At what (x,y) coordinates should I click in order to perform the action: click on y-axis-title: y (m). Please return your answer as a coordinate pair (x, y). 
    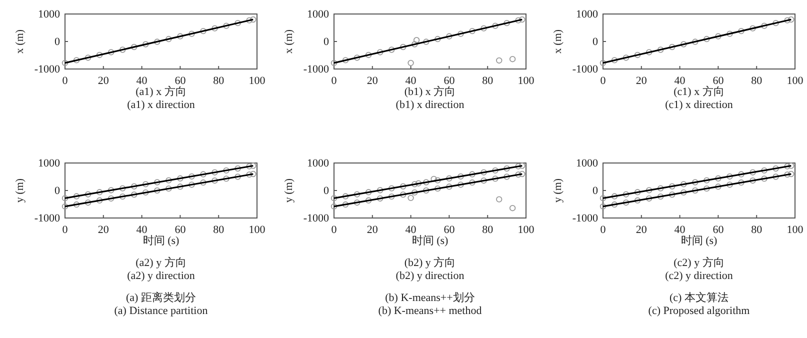
    Looking at the image, I should click on (20, 190).